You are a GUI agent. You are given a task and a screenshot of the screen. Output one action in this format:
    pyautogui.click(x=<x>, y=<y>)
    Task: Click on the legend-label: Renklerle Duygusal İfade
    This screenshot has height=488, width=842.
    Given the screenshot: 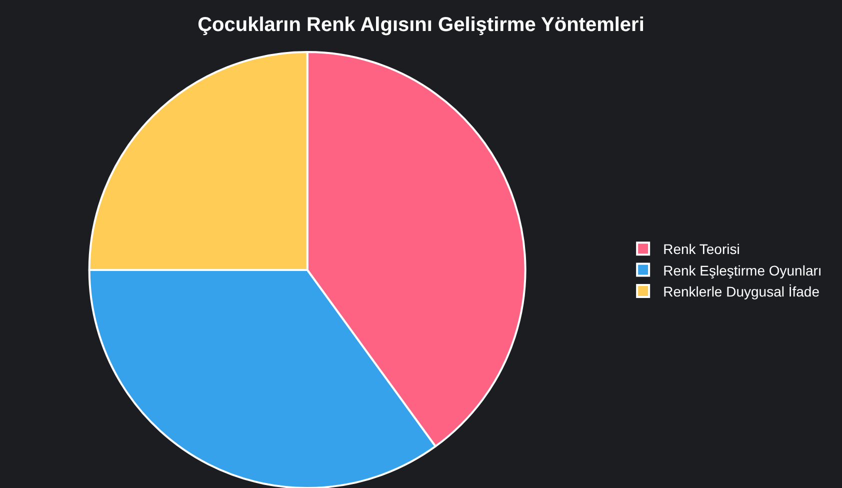 What is the action you would take?
    pyautogui.click(x=741, y=291)
    